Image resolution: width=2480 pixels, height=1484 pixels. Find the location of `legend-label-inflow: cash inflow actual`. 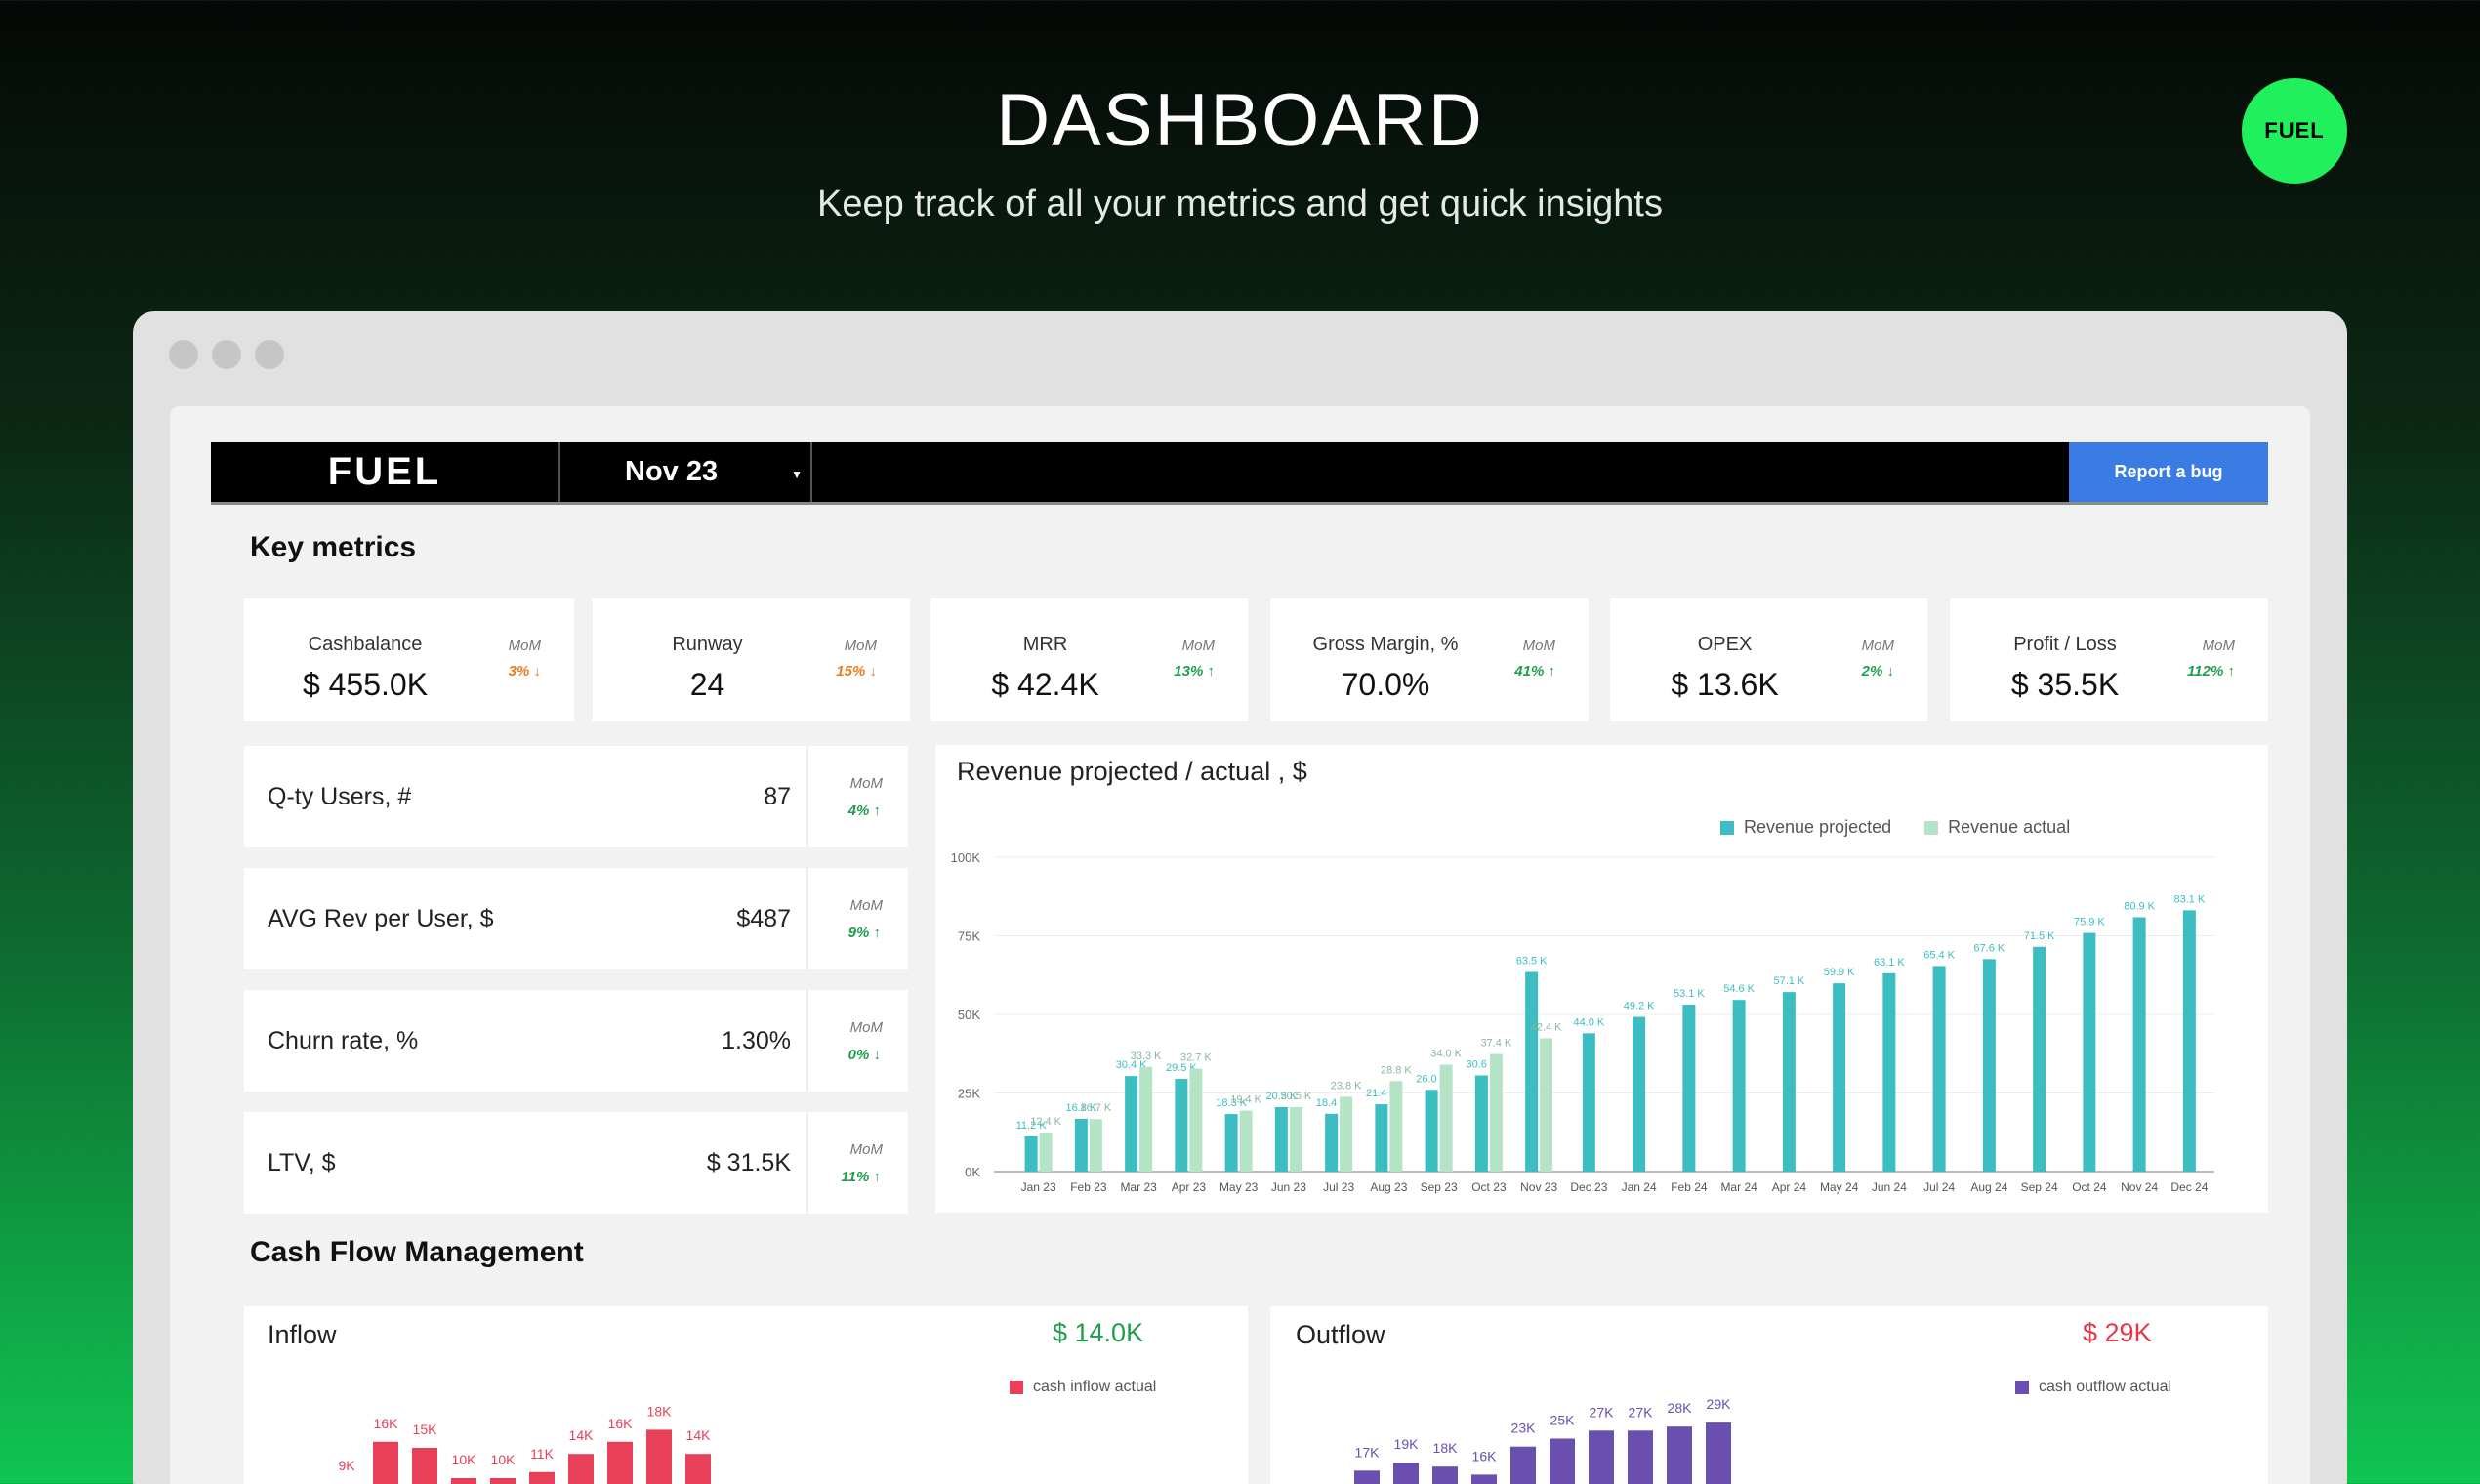

legend-label-inflow: cash inflow actual is located at coordinates (1095, 1387).